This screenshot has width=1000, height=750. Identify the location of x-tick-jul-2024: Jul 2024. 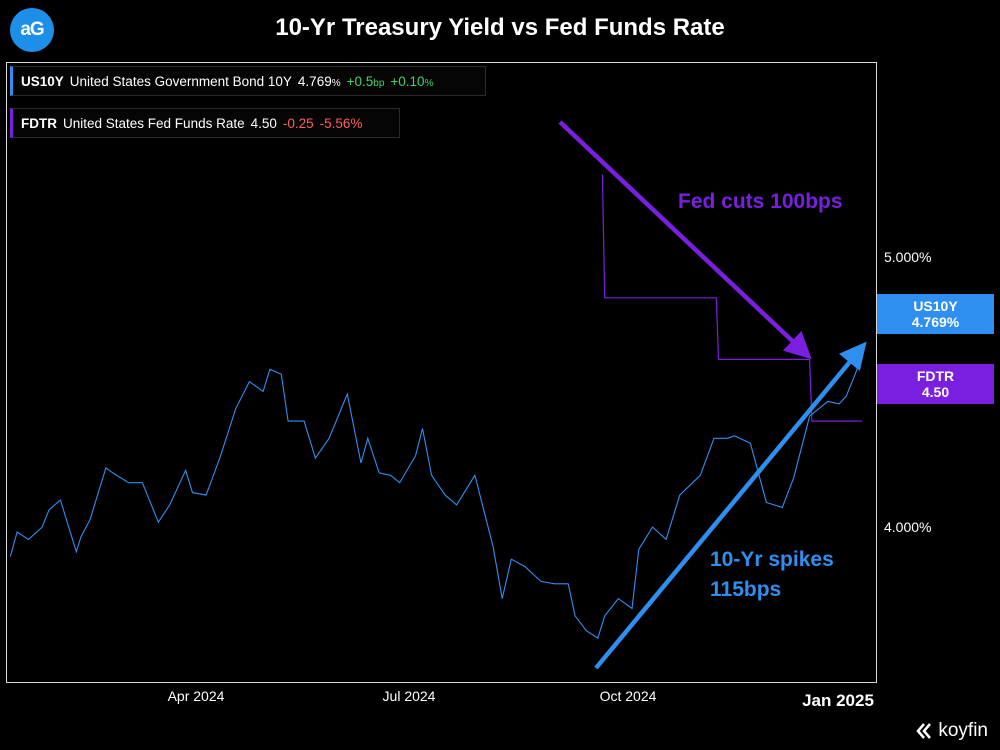
(409, 696).